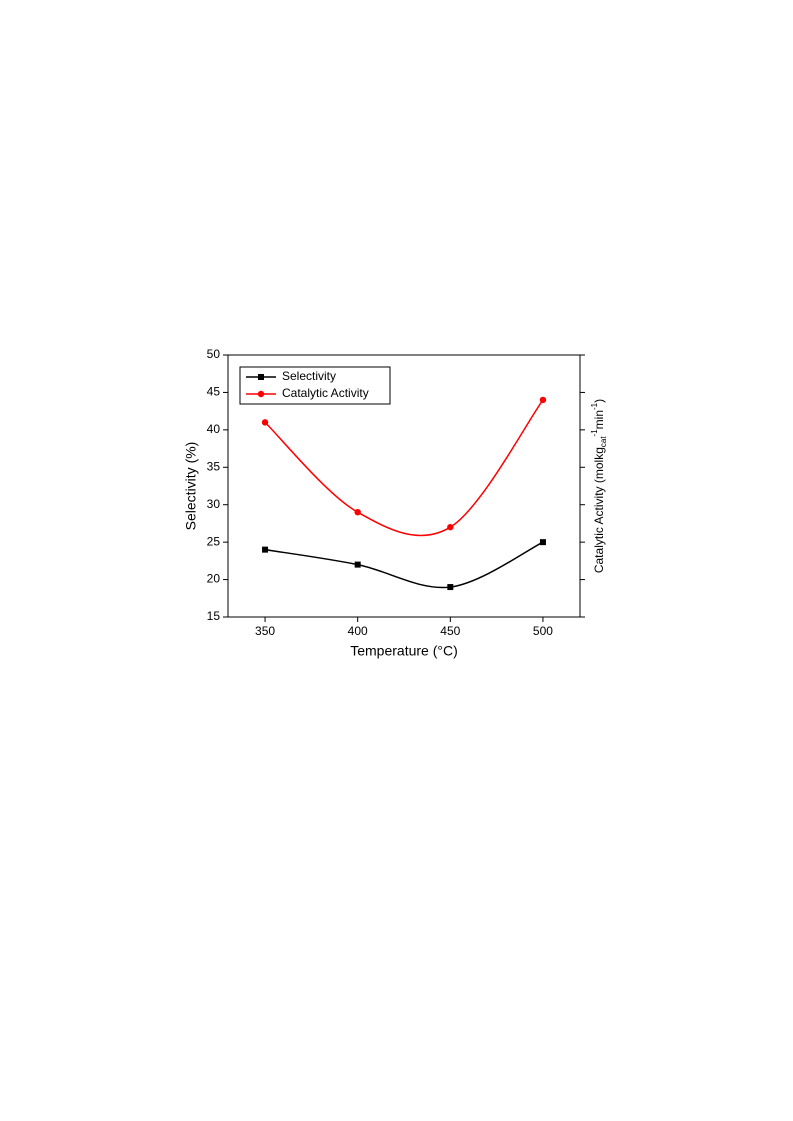 The width and height of the screenshot is (793, 1121). Describe the element at coordinates (191, 486) in the screenshot. I see `y-axis-title: Selectivity (%)` at that location.